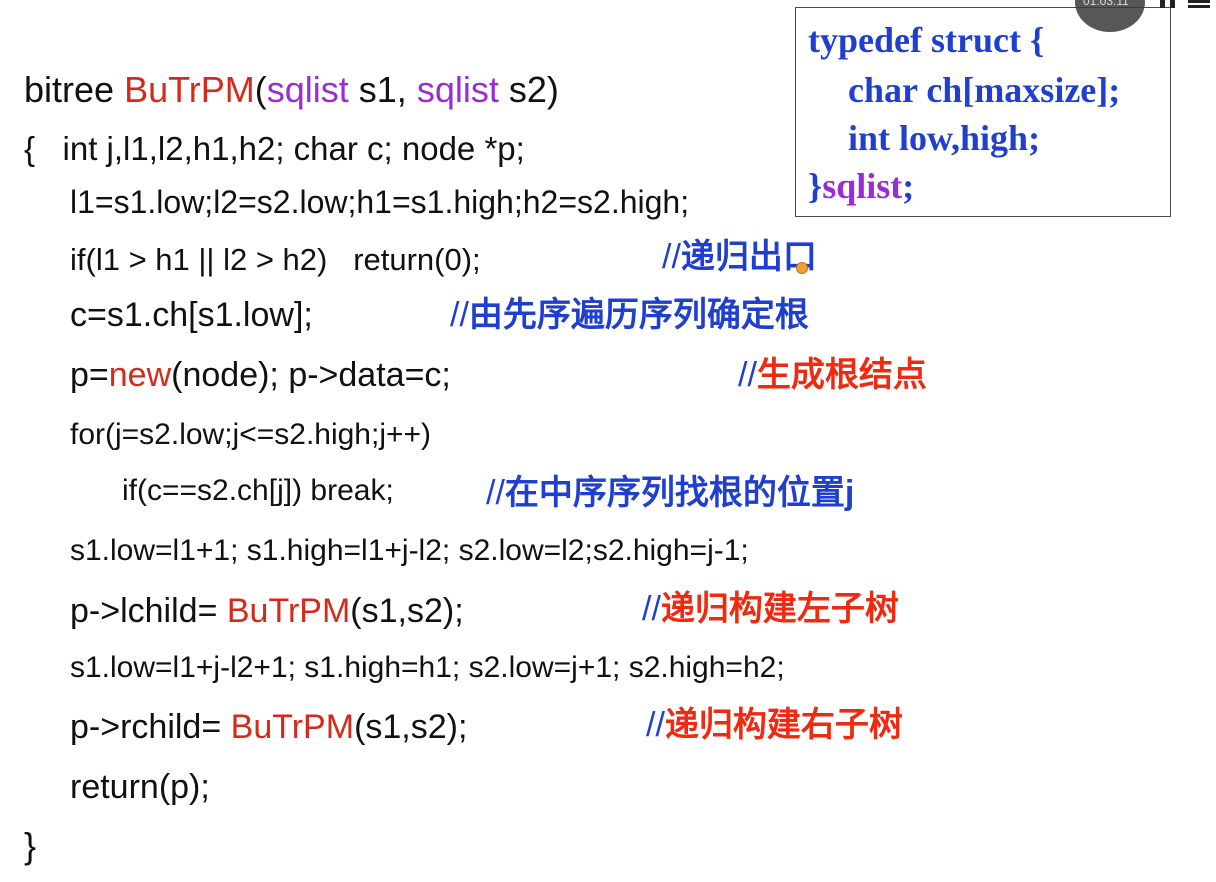 The height and width of the screenshot is (882, 1216). Describe the element at coordinates (274, 148) in the screenshot. I see `code-line-declarations: { int j,l1,l2,h1,h2; char c; node *p;` at that location.